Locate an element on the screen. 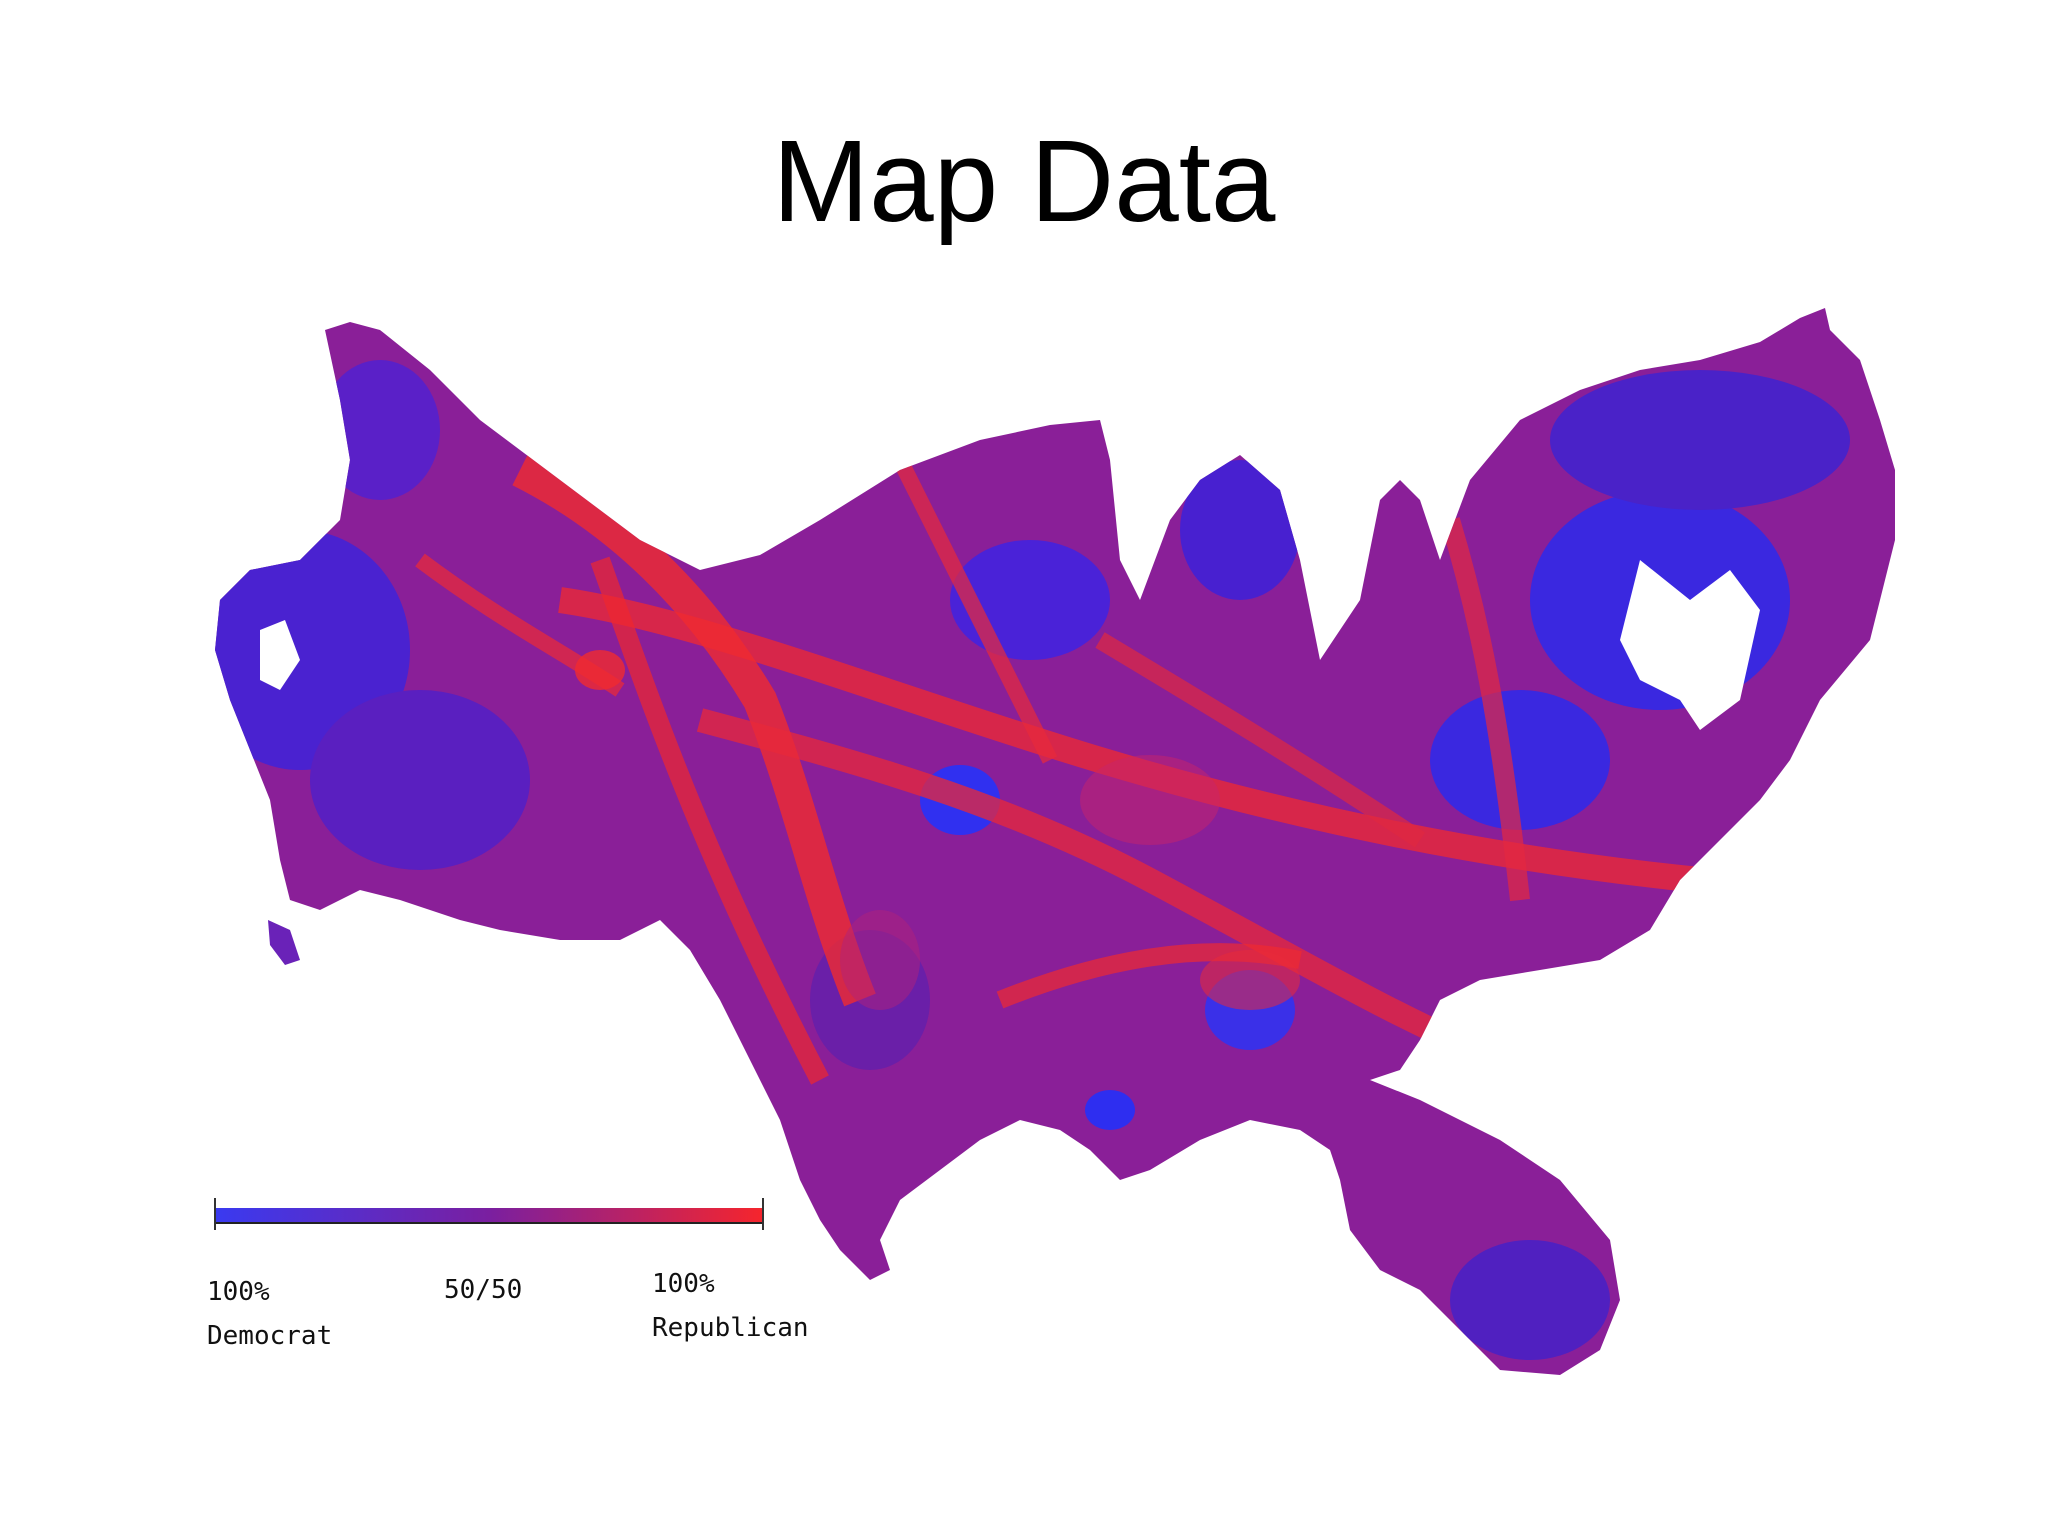 The height and width of the screenshot is (1540, 2048). slide-title: Map Data is located at coordinates (1024, 181).